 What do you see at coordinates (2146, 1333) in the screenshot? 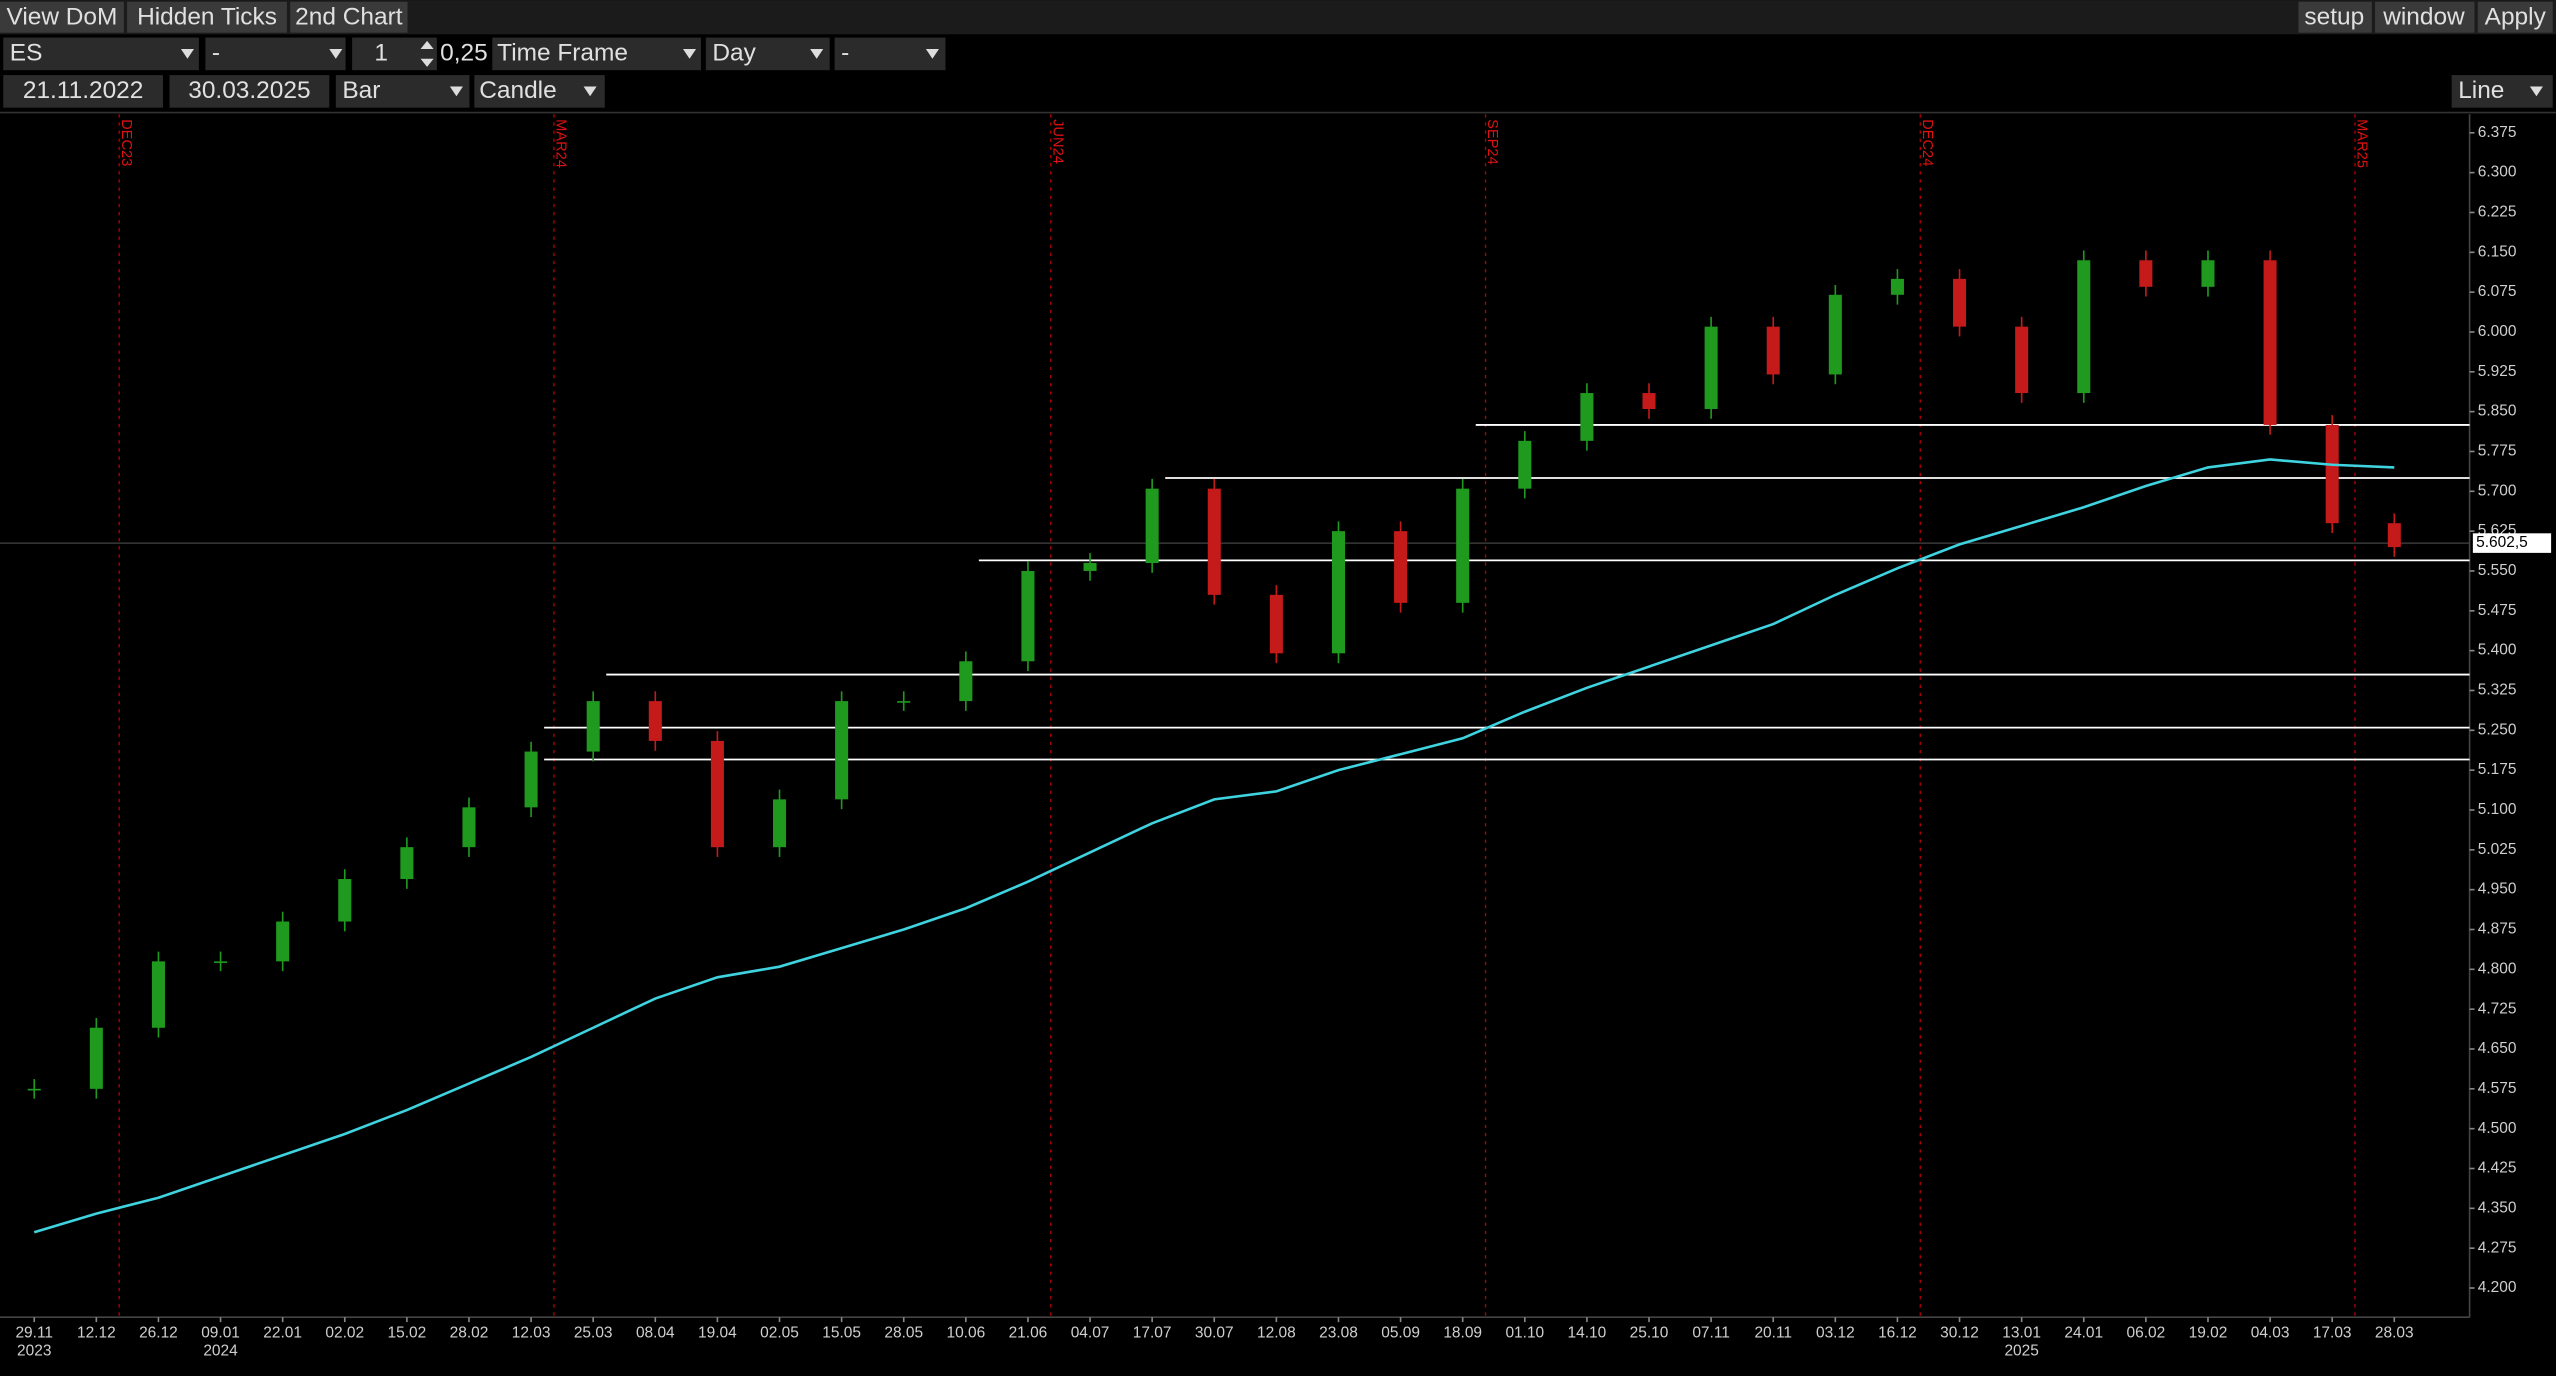
I see `x-tick-label: 06.02` at bounding box center [2146, 1333].